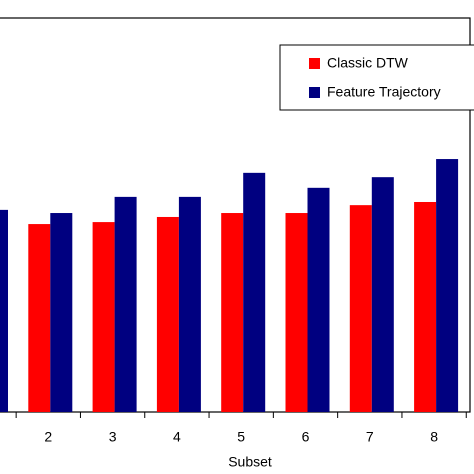 Image resolution: width=474 pixels, height=474 pixels. Describe the element at coordinates (113, 437) in the screenshot. I see `x-tick-label: 3` at that location.